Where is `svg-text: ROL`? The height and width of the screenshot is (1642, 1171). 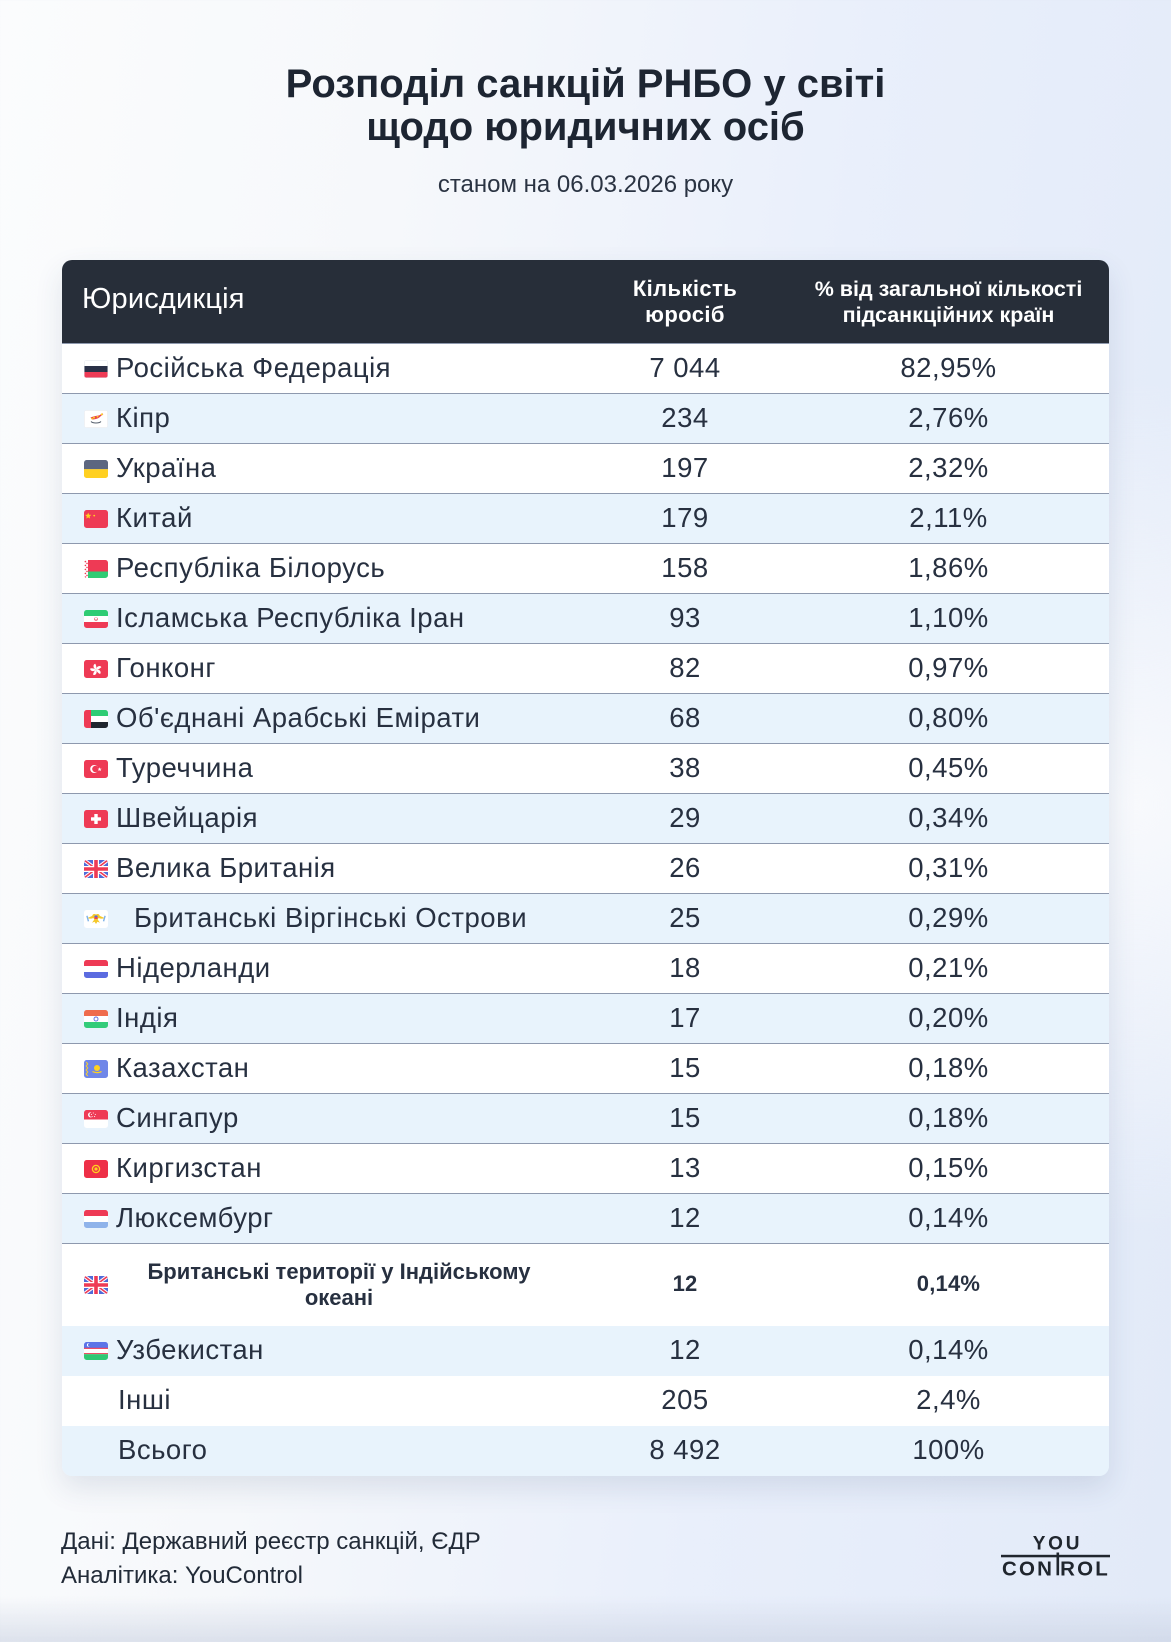 svg-text: ROL is located at coordinates (1085, 1568).